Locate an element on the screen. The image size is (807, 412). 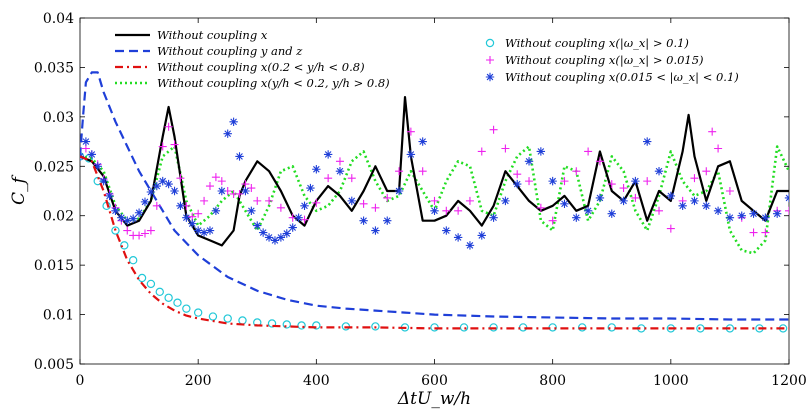
y-tick-label: 0.005 is located at coordinates (54, 365).